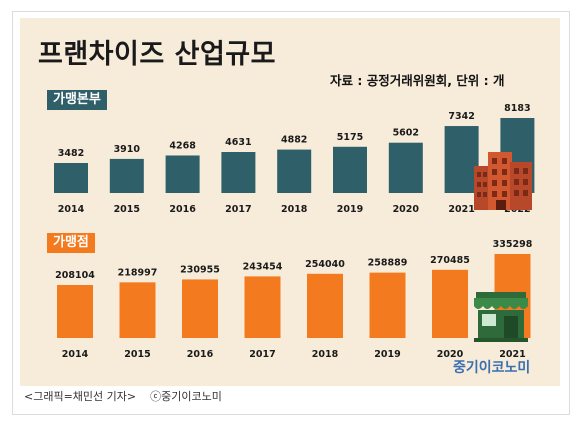 The height and width of the screenshot is (425, 581). What do you see at coordinates (182, 174) in the screenshot?
I see `headquarters-bar-2016` at bounding box center [182, 174].